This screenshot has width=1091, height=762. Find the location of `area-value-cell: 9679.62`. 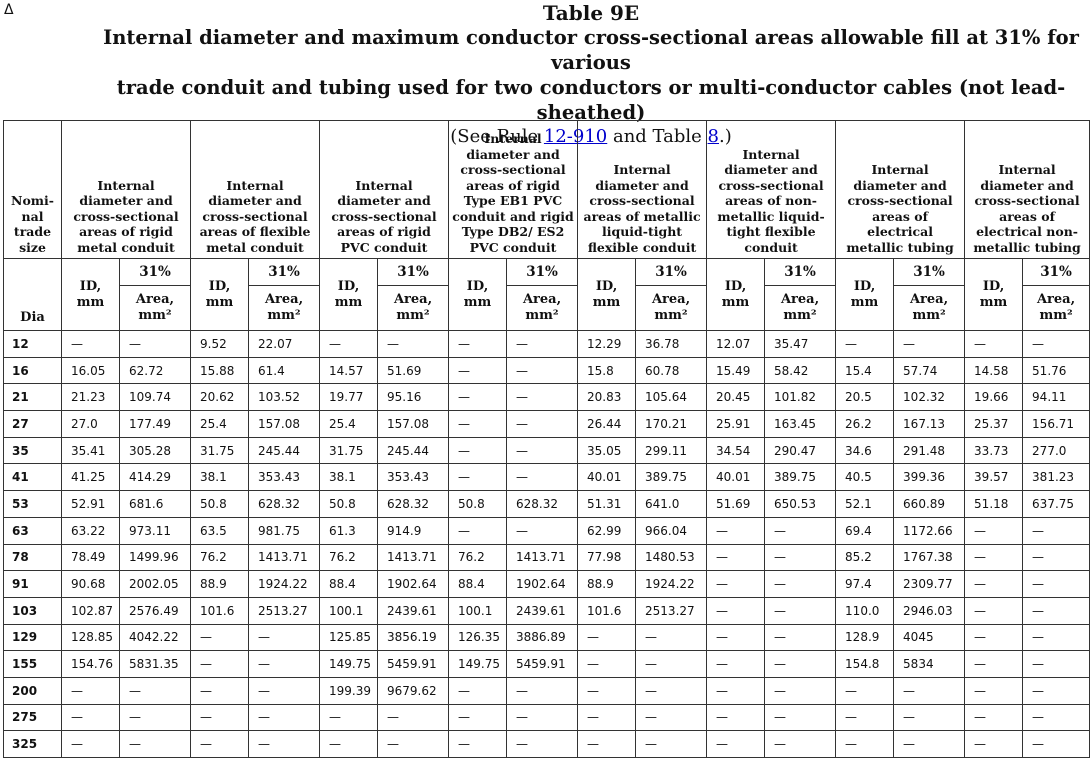

area-value-cell: 9679.62 is located at coordinates (413, 690).